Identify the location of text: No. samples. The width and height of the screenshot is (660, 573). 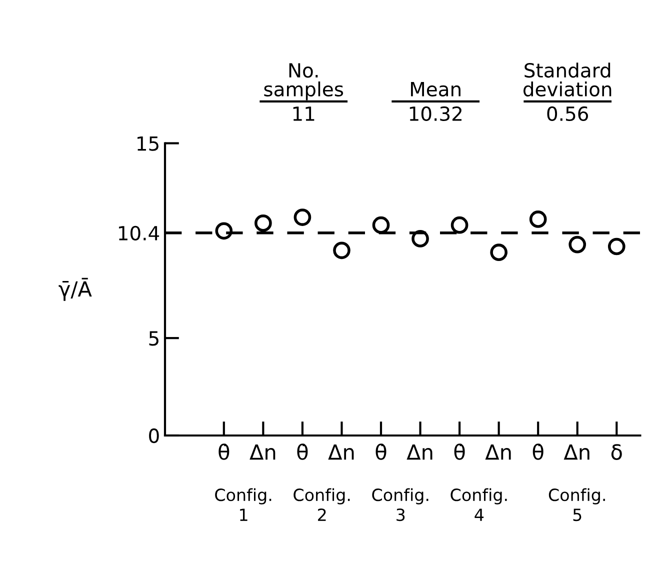
(304, 81).